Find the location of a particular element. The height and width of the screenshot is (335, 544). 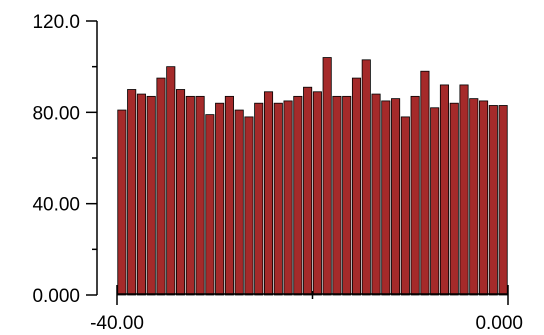

y-tick-label: 80.00 is located at coordinates (56, 113).